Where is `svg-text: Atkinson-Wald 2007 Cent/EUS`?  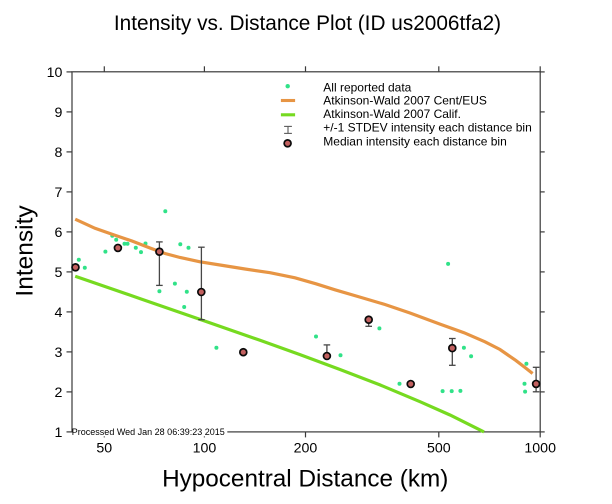
svg-text: Atkinson-Wald 2007 Cent/EUS is located at coordinates (405, 100).